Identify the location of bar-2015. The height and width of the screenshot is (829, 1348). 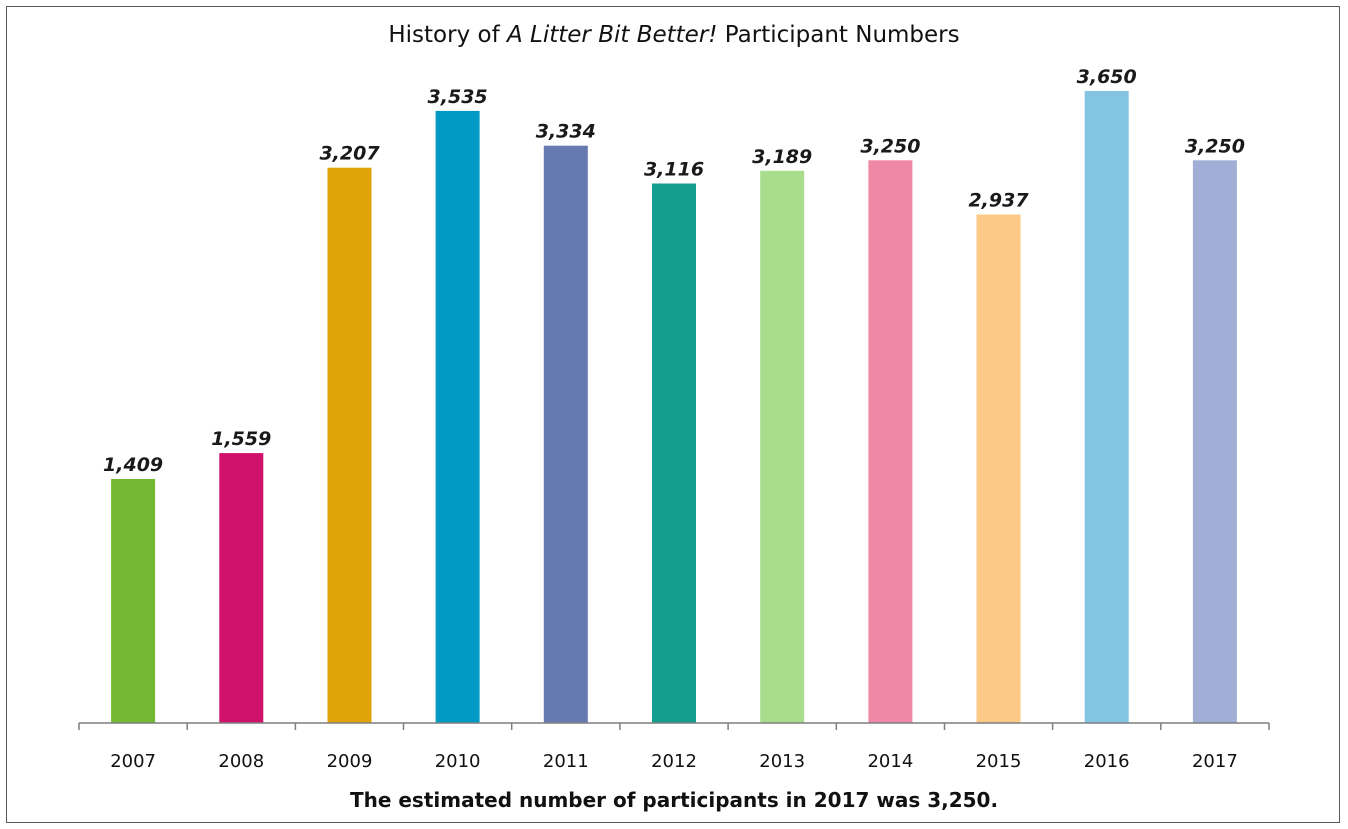
(998, 468).